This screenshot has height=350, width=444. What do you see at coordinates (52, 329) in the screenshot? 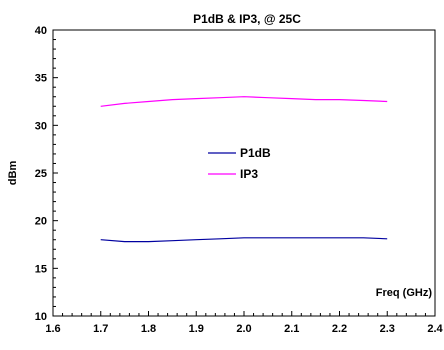
I see `x-tick-label: 1.6` at bounding box center [52, 329].